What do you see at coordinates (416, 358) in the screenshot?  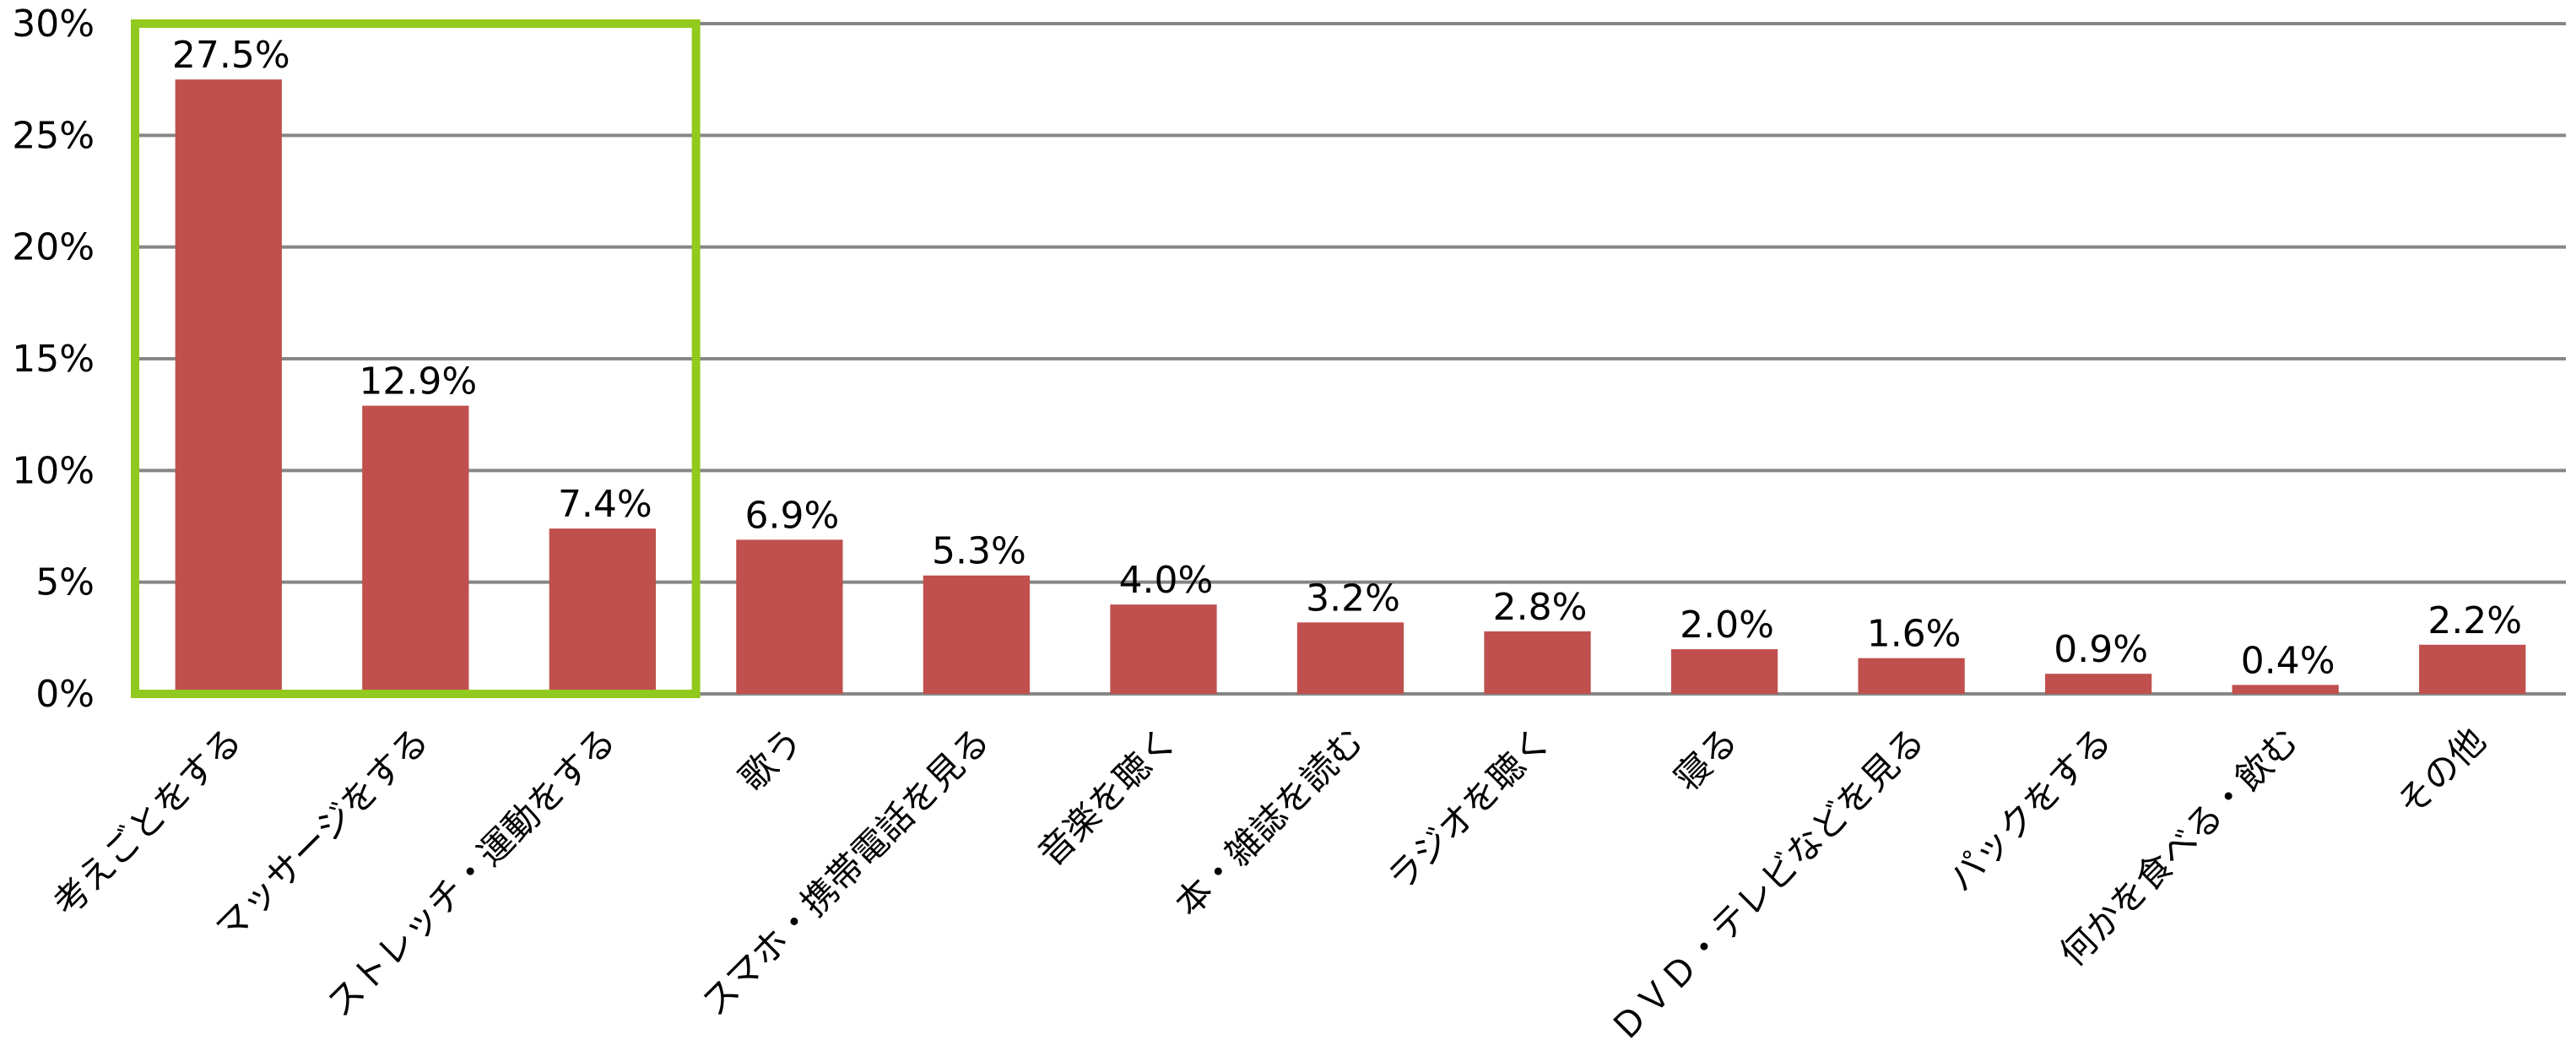 I see `highlight-box` at bounding box center [416, 358].